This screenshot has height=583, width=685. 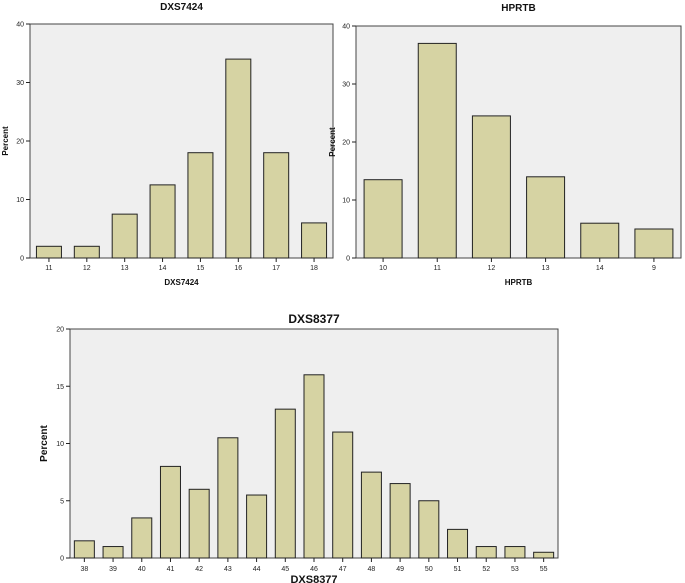 I want to click on x-tick-label: 50, so click(x=429, y=569).